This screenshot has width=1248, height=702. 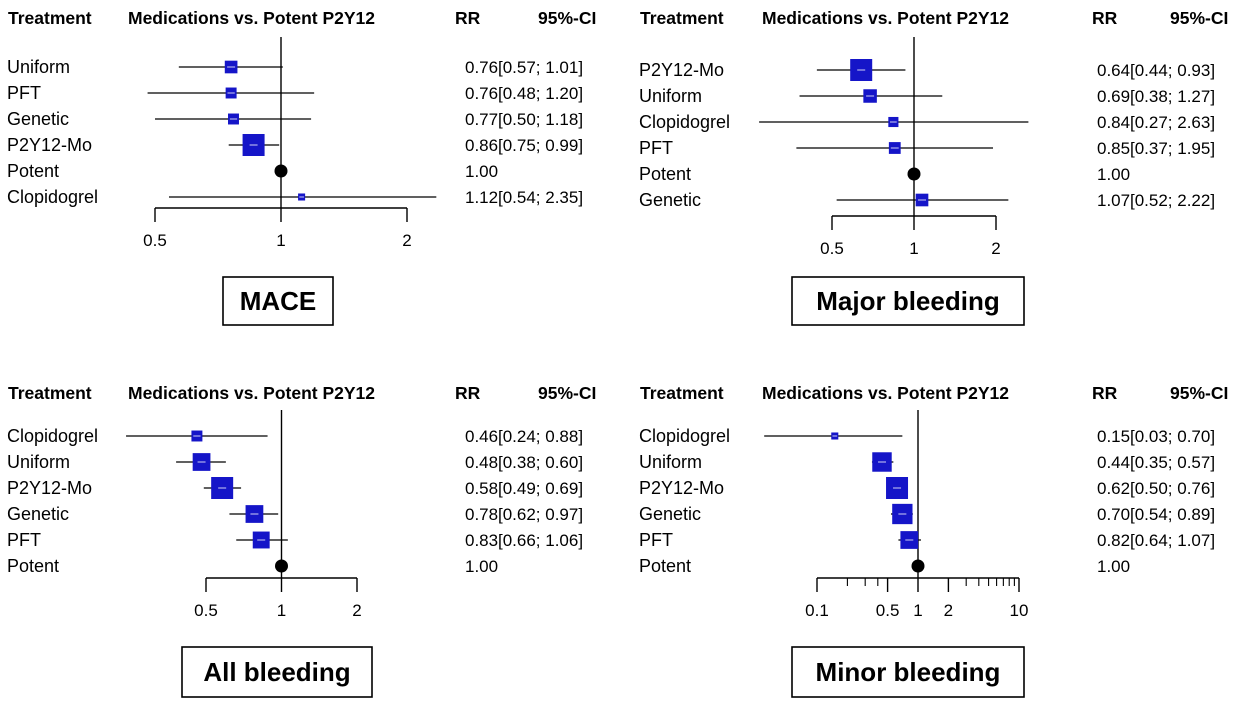 I want to click on ci-value: [0.54; 0.89], so click(x=1172, y=514).